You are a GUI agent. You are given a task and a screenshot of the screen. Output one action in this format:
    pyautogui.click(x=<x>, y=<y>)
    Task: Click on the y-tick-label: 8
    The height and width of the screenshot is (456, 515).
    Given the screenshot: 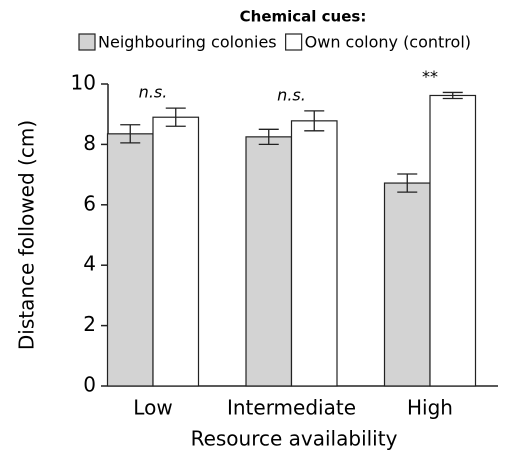 What is the action you would take?
    pyautogui.click(x=89, y=143)
    